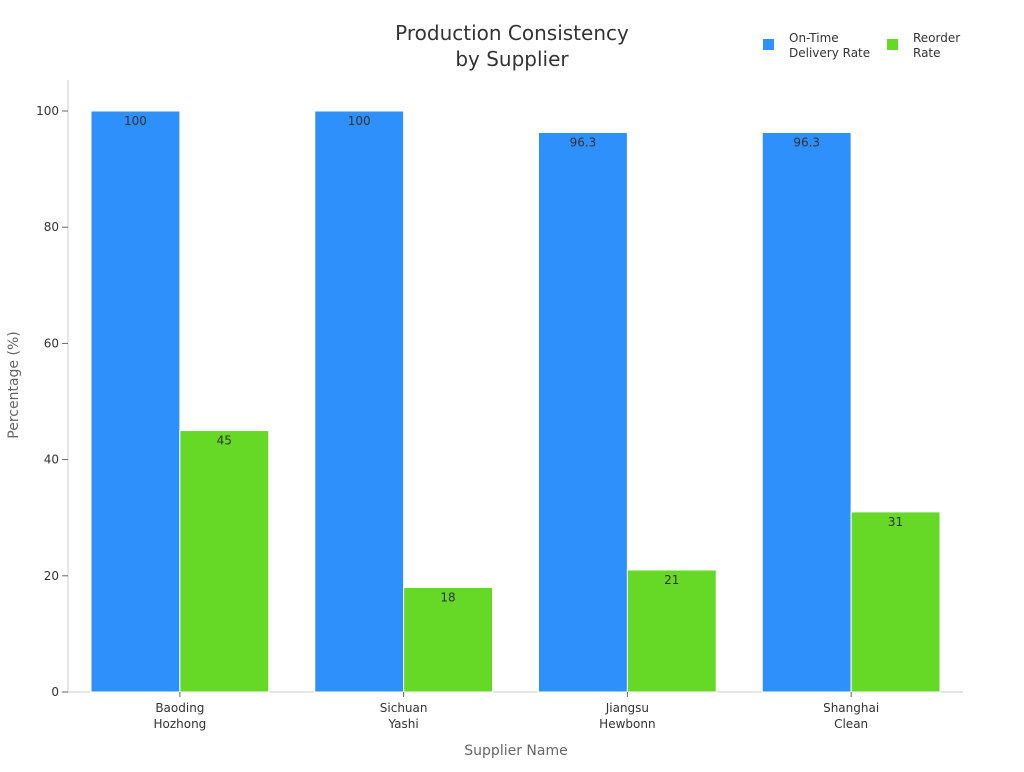  I want to click on legend: On-Time Delivery Rate Reorder Rate, so click(861, 45).